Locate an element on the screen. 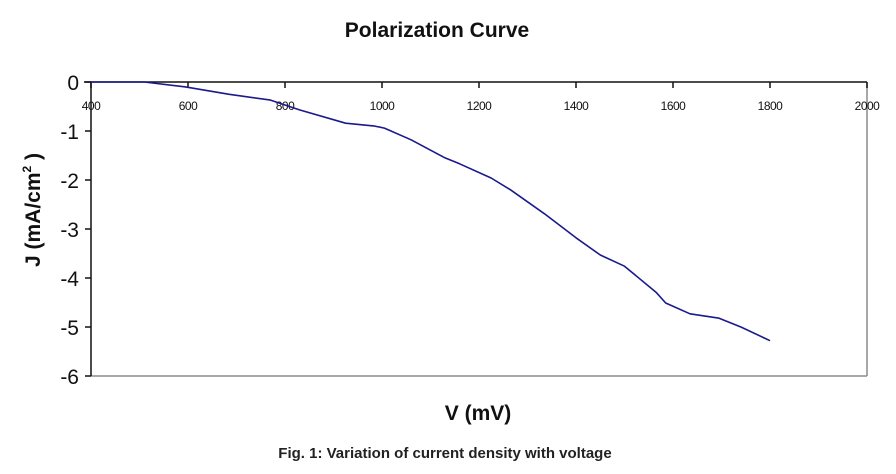 The width and height of the screenshot is (896, 474). x-tick-label: 1600 is located at coordinates (674, 106).